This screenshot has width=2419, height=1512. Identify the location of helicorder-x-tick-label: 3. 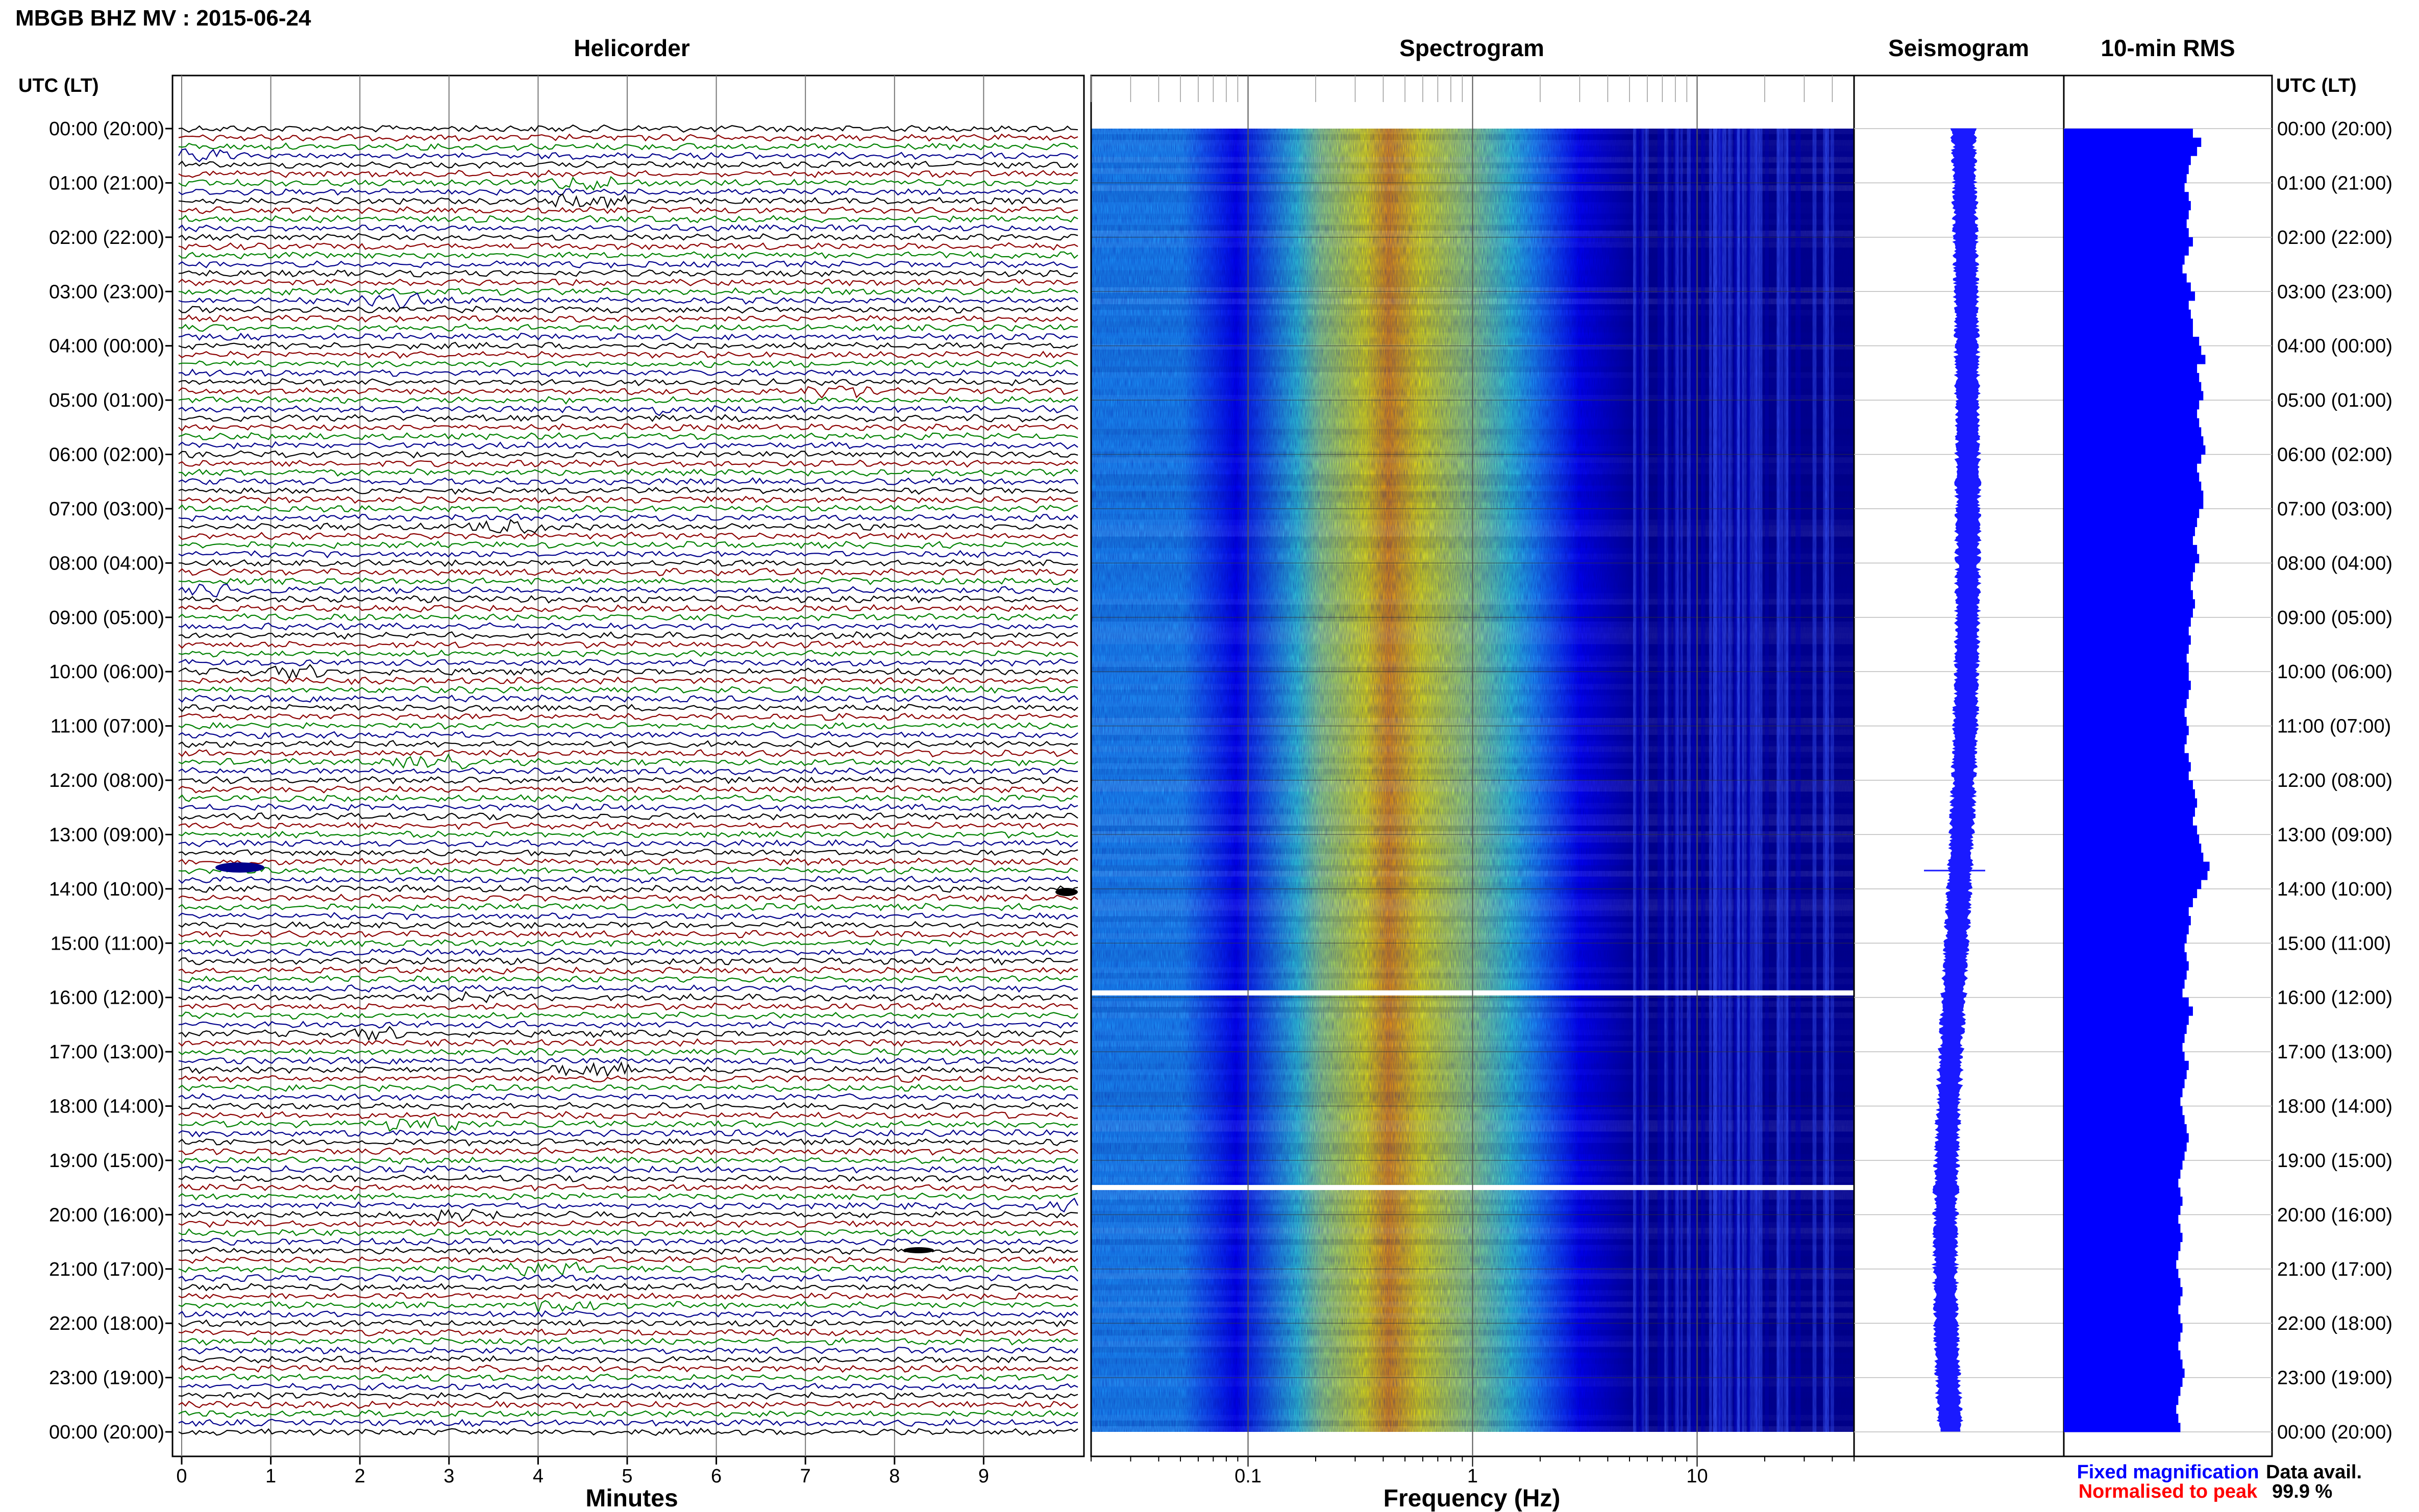
(448, 1476).